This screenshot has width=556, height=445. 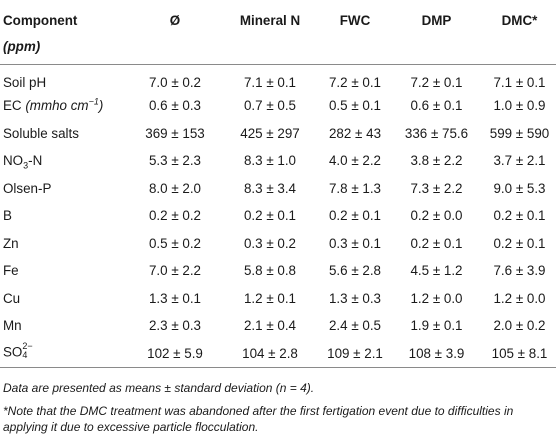 I want to click on table-cell: 7.3 ± 2.2, so click(x=436, y=188).